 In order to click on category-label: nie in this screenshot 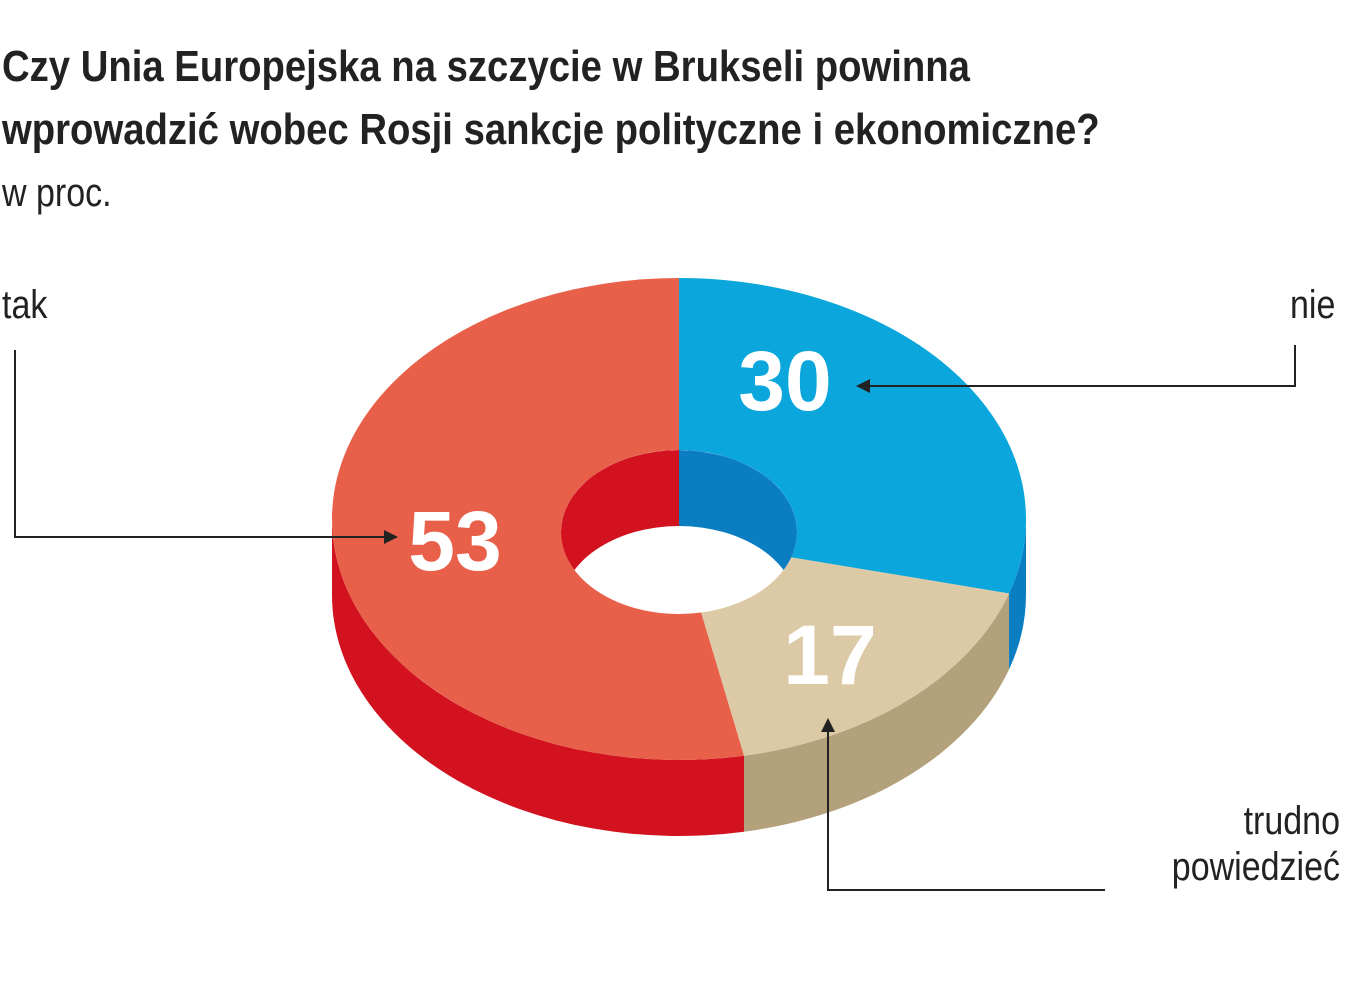, I will do `click(1312, 305)`.